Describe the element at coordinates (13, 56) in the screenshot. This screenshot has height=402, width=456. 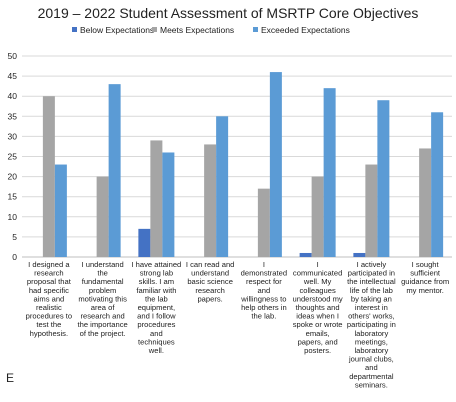
I see `y-tick-label: 50` at that location.